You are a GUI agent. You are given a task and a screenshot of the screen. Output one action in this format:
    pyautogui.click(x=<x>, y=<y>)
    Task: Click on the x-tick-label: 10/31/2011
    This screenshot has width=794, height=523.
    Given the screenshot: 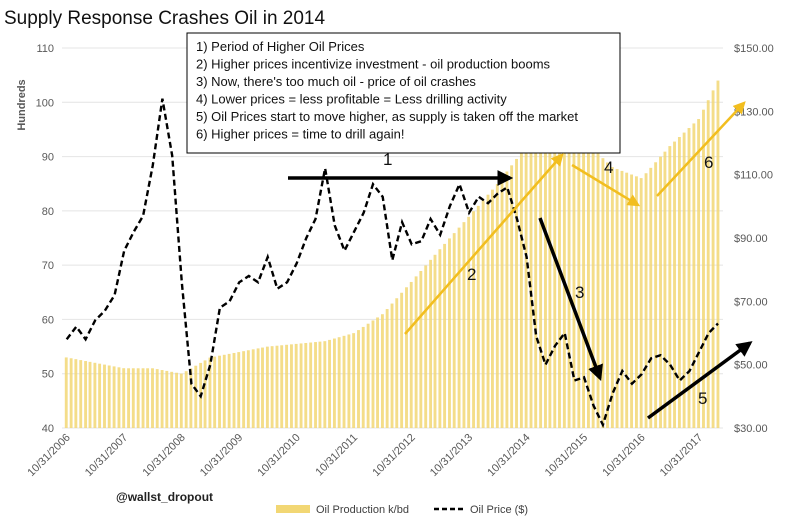 What is the action you would take?
    pyautogui.click(x=336, y=455)
    